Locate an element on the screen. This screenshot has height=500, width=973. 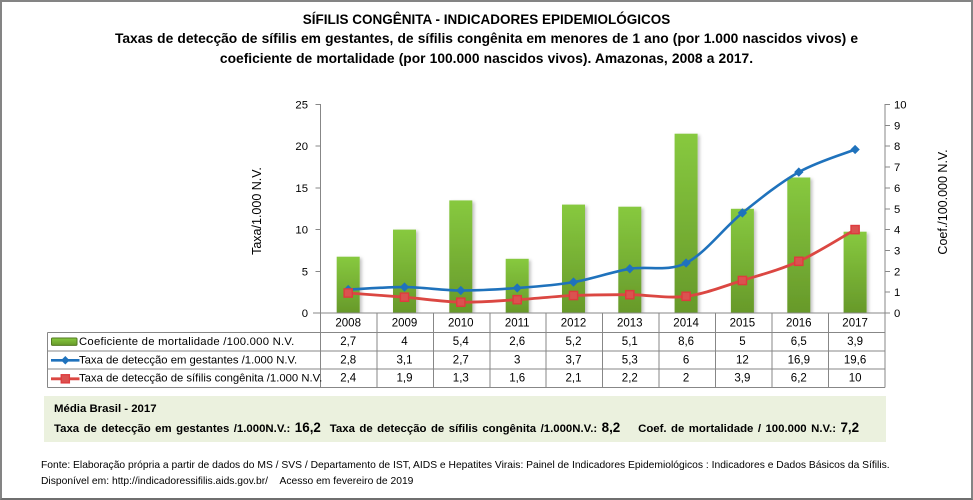
svg-text: 5,2 is located at coordinates (574, 342).